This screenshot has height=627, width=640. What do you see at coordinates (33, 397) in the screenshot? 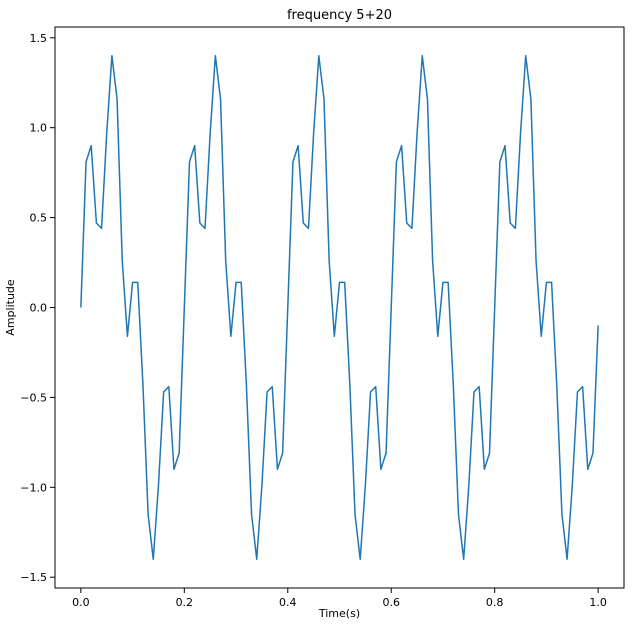
I see `y-tick-label: −0.5` at bounding box center [33, 397].